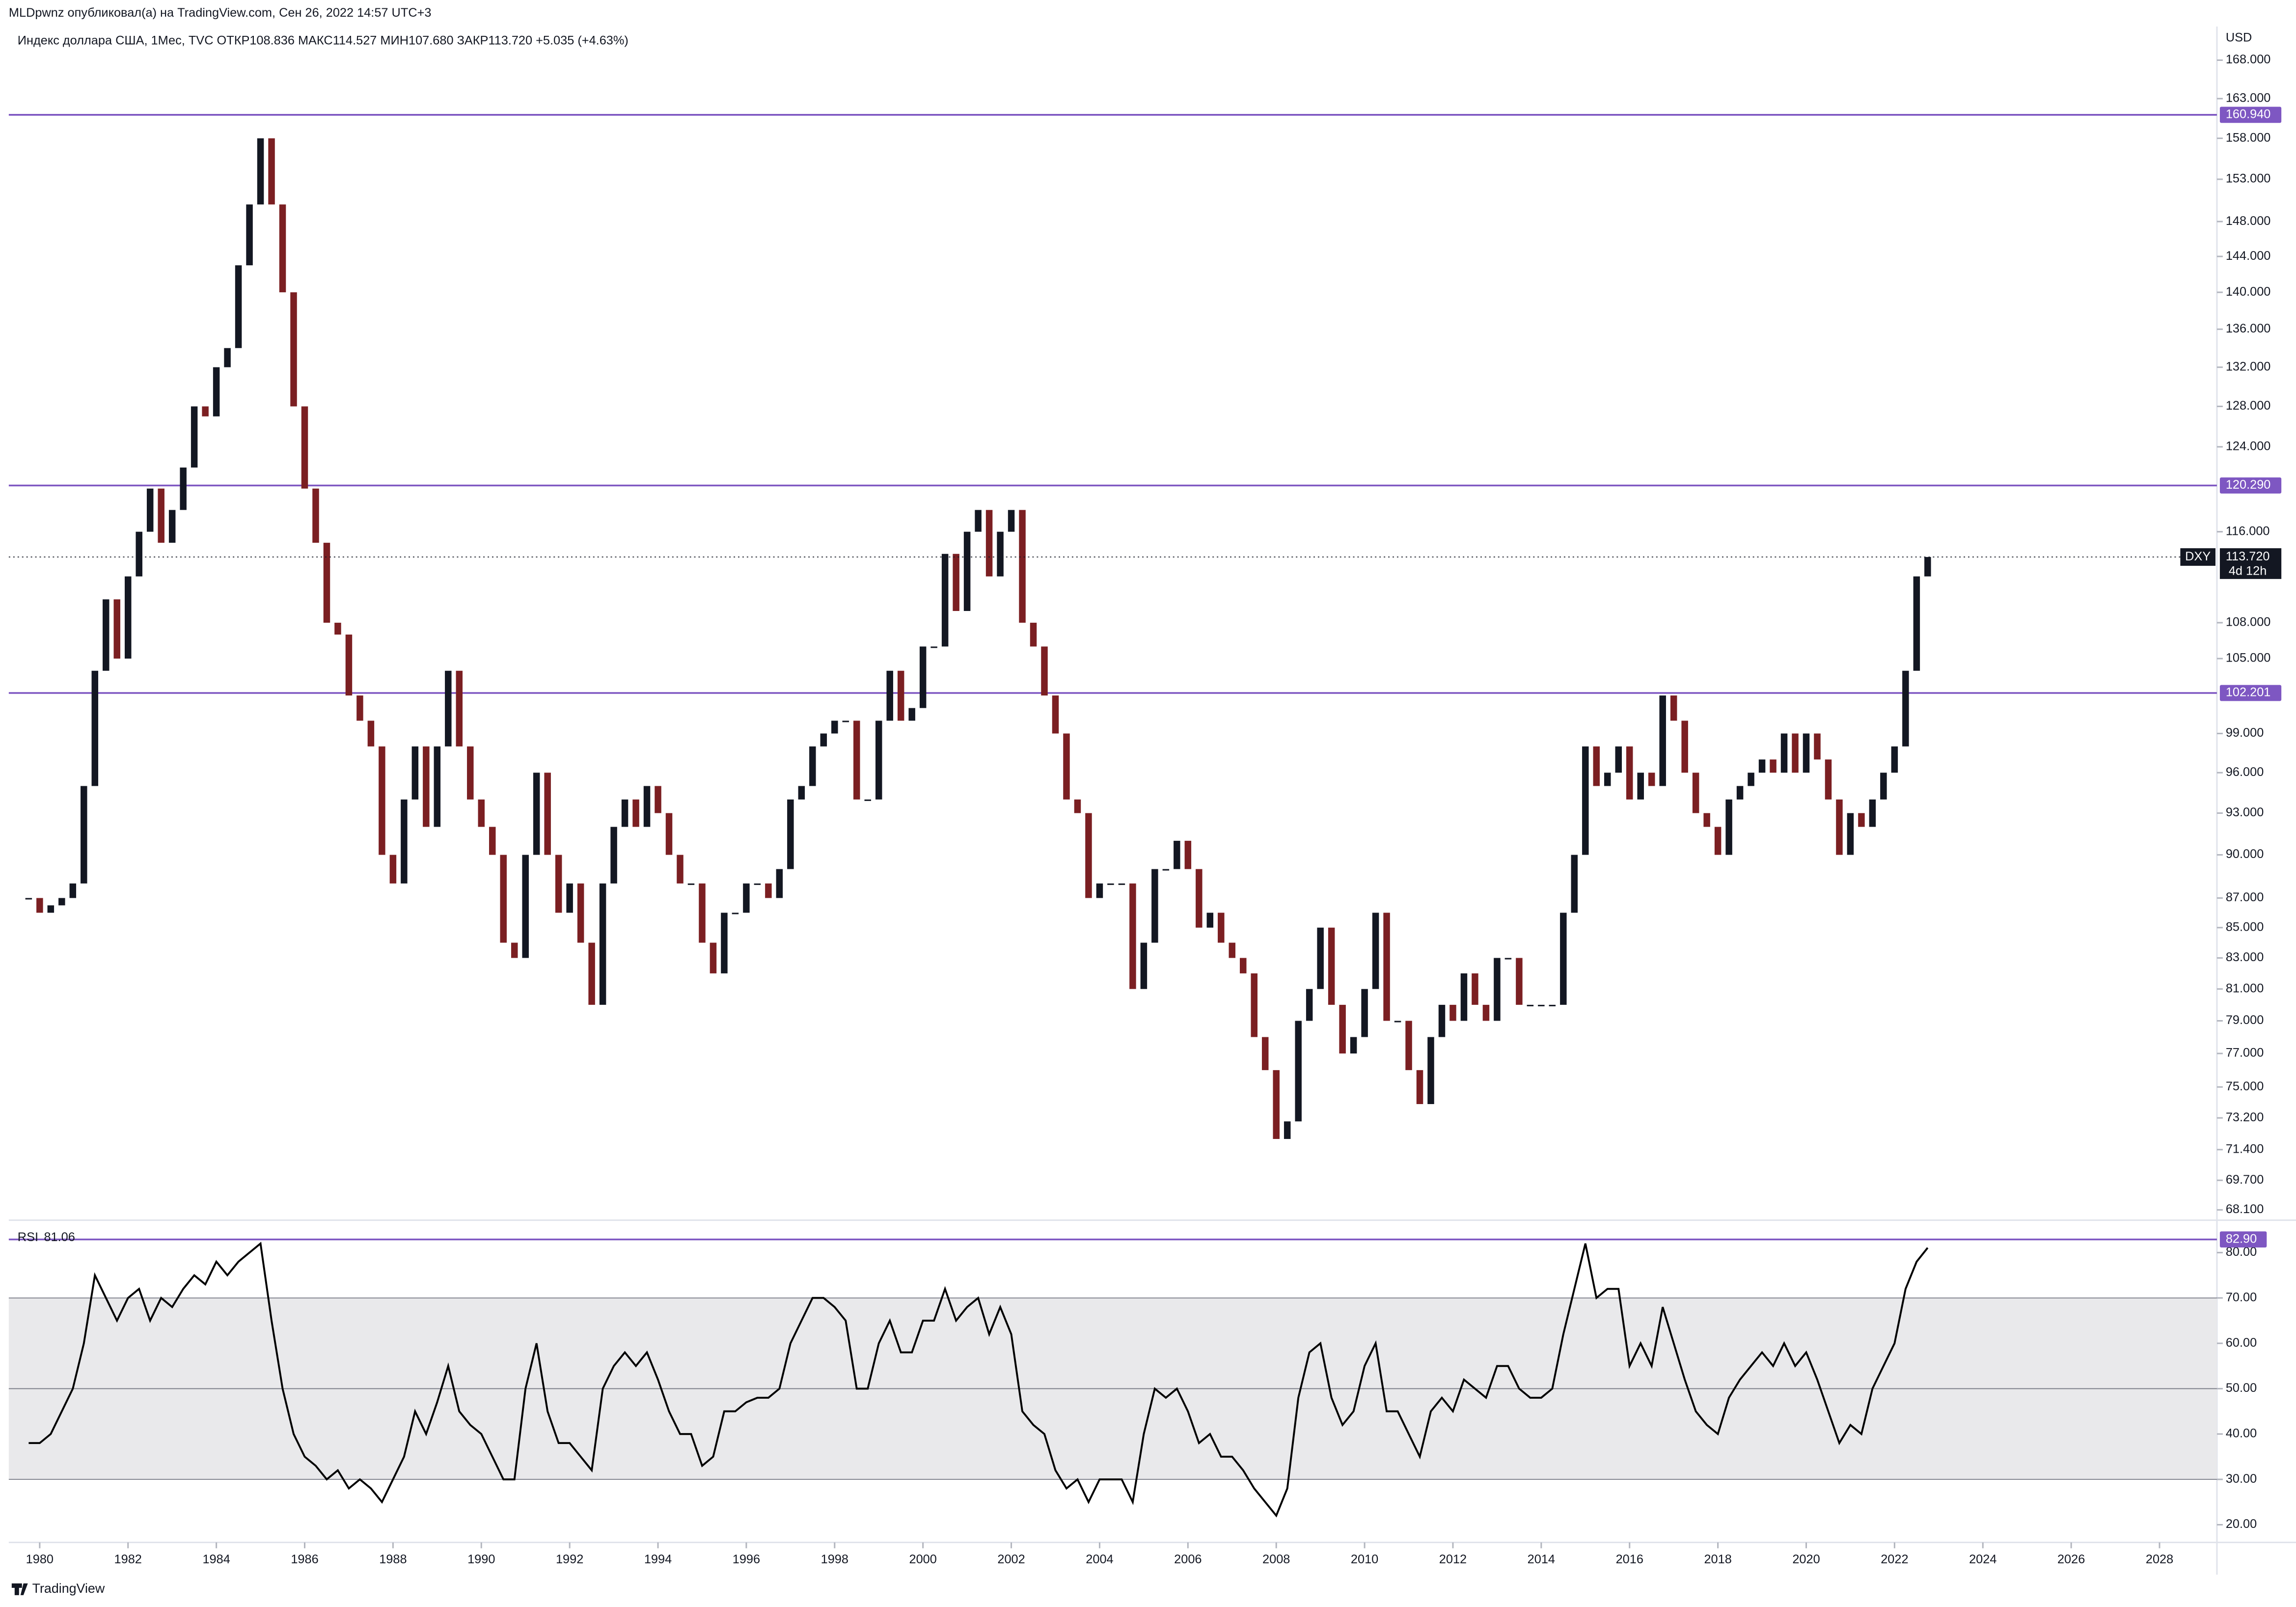 The width and height of the screenshot is (2296, 1607). I want to click on y-tick-label: 124.000, so click(2248, 446).